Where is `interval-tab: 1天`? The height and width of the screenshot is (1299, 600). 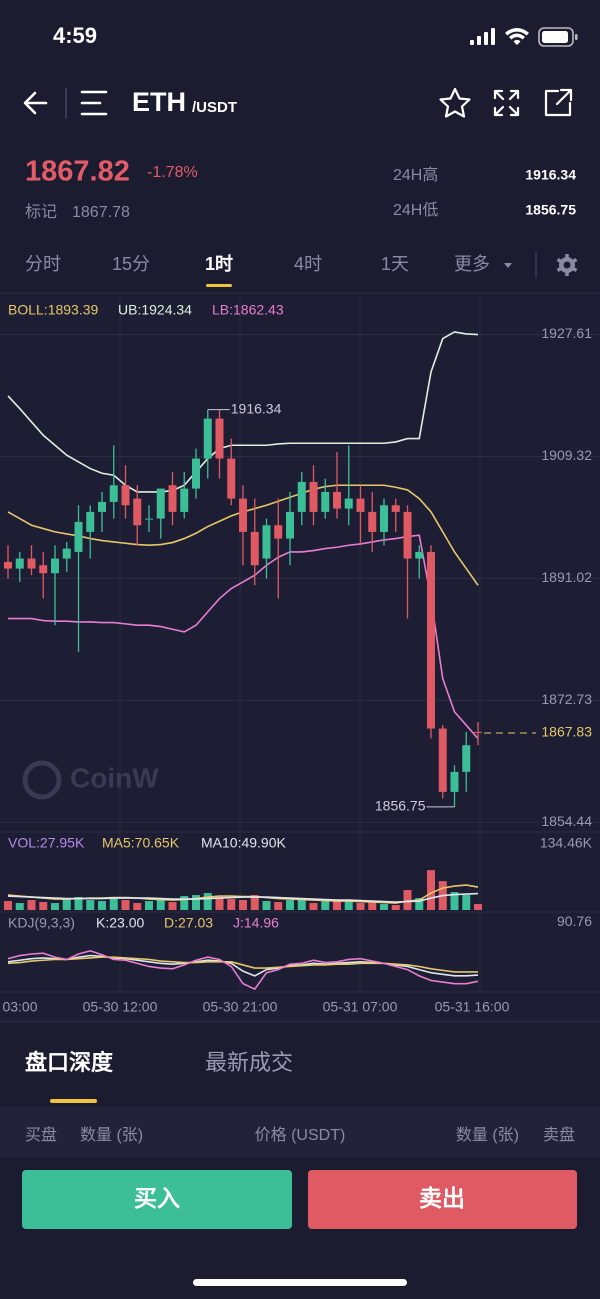
interval-tab: 1天 is located at coordinates (395, 264).